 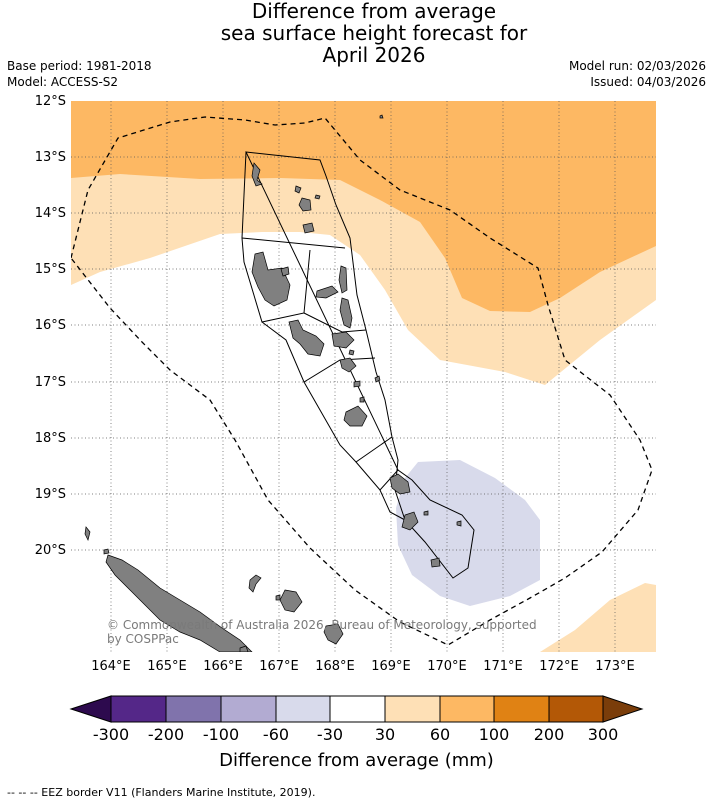 I want to click on lon-label: 173°E, so click(x=615, y=666).